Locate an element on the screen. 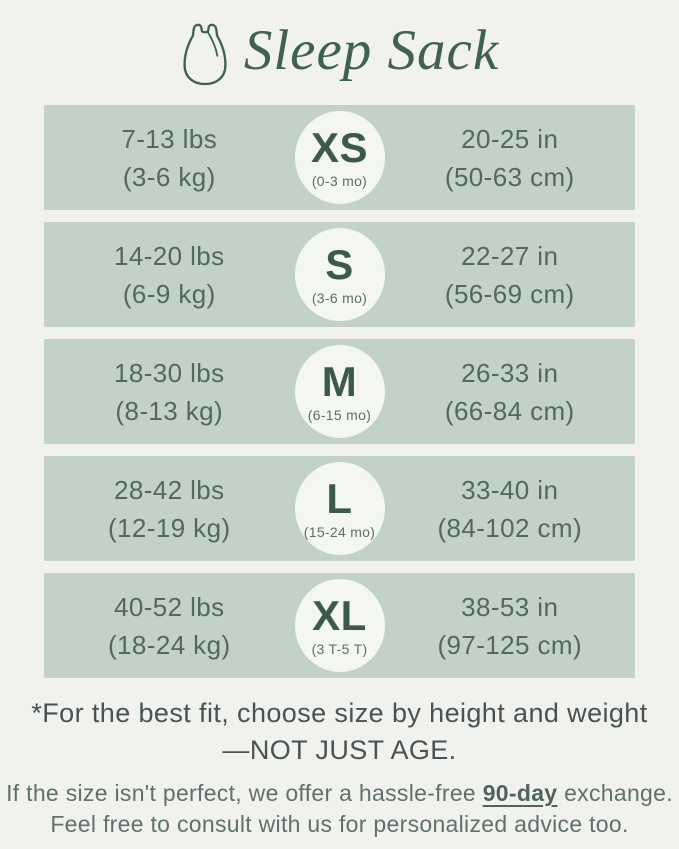 This screenshot has width=679, height=849. height-cell: 26-33 in (66-84 cm) is located at coordinates (510, 392).